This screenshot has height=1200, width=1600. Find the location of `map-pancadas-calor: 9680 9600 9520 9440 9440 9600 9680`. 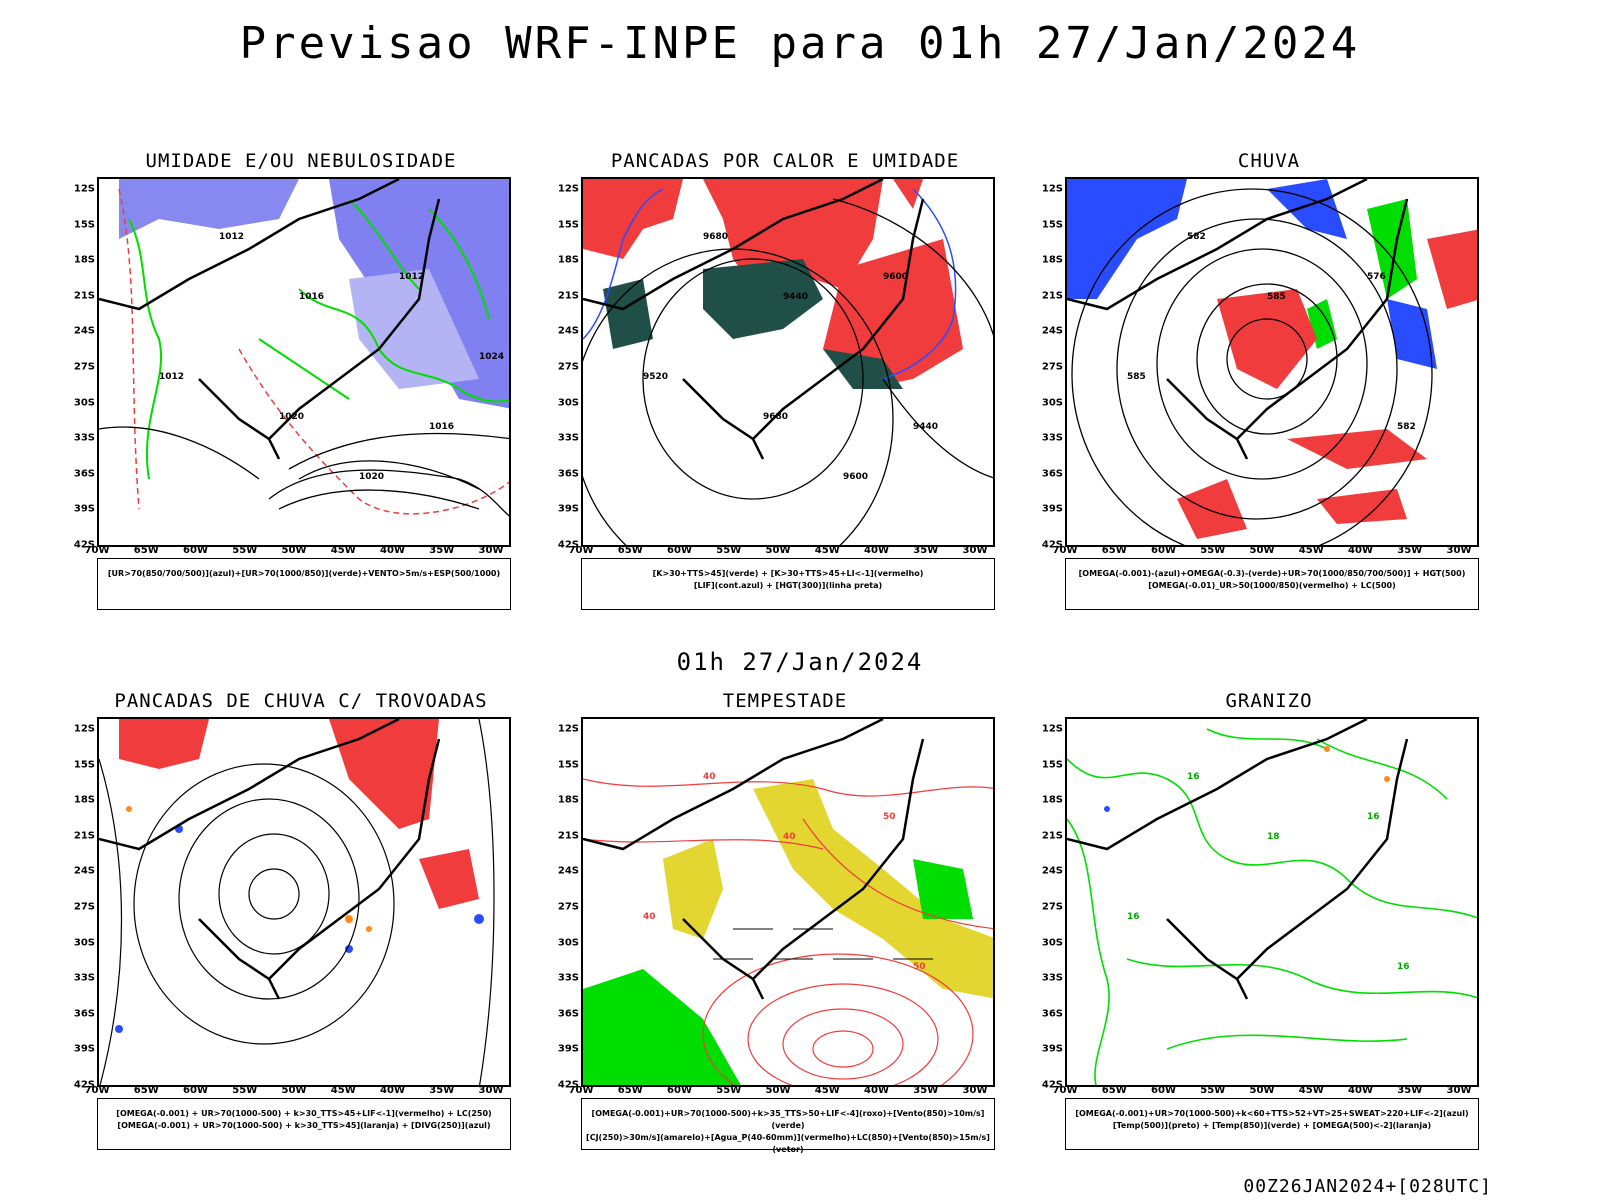

map-pancadas-calor: 9680 9600 9520 9440 9440 9600 9680 is located at coordinates (788, 362).